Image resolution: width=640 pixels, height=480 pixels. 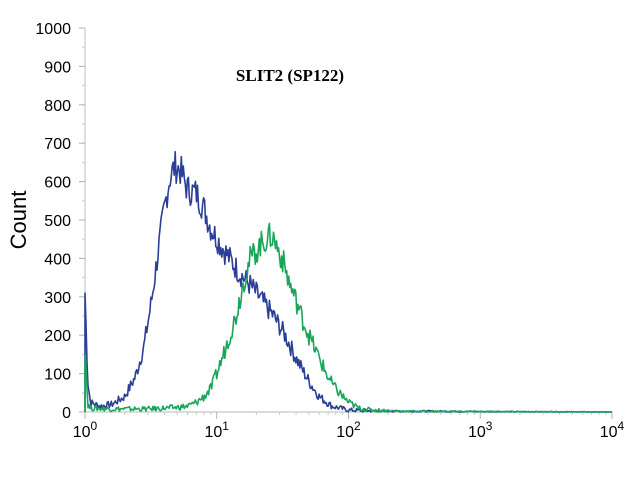 What do you see at coordinates (348, 430) in the screenshot?
I see `x-tick-label: 10²` at bounding box center [348, 430].